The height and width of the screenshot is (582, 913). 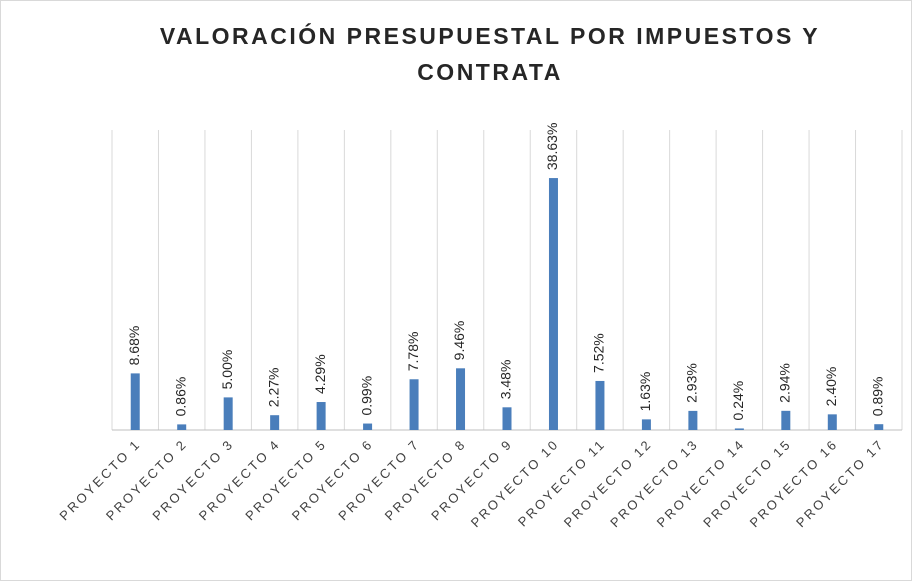 I want to click on data-label: 3.48%, so click(x=506, y=380).